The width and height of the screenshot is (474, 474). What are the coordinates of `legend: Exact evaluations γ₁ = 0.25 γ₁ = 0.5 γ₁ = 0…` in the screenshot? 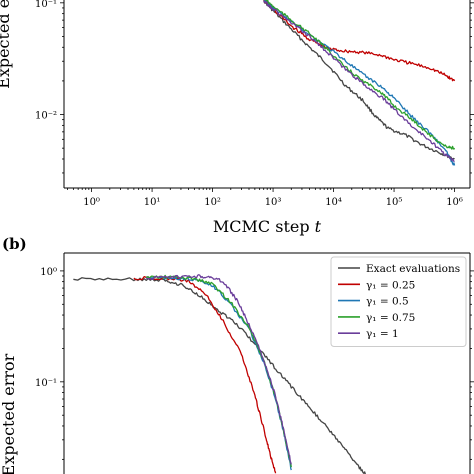 It's located at (398, 301).